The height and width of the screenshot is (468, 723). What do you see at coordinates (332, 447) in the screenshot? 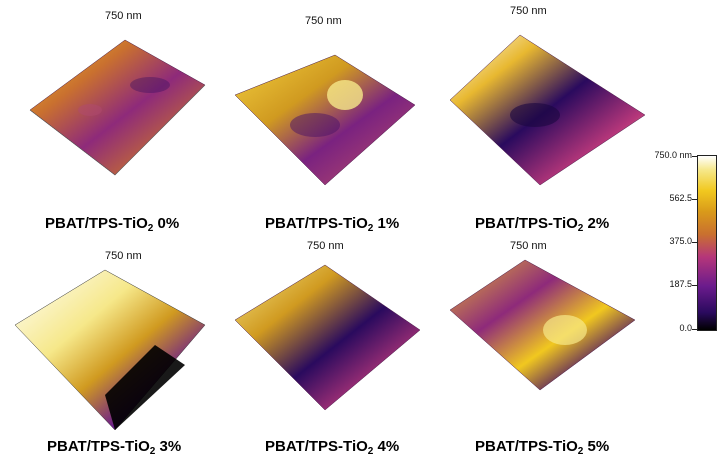
I see `panel-caption: PBAT/TPS-TiO2 4%` at bounding box center [332, 447].